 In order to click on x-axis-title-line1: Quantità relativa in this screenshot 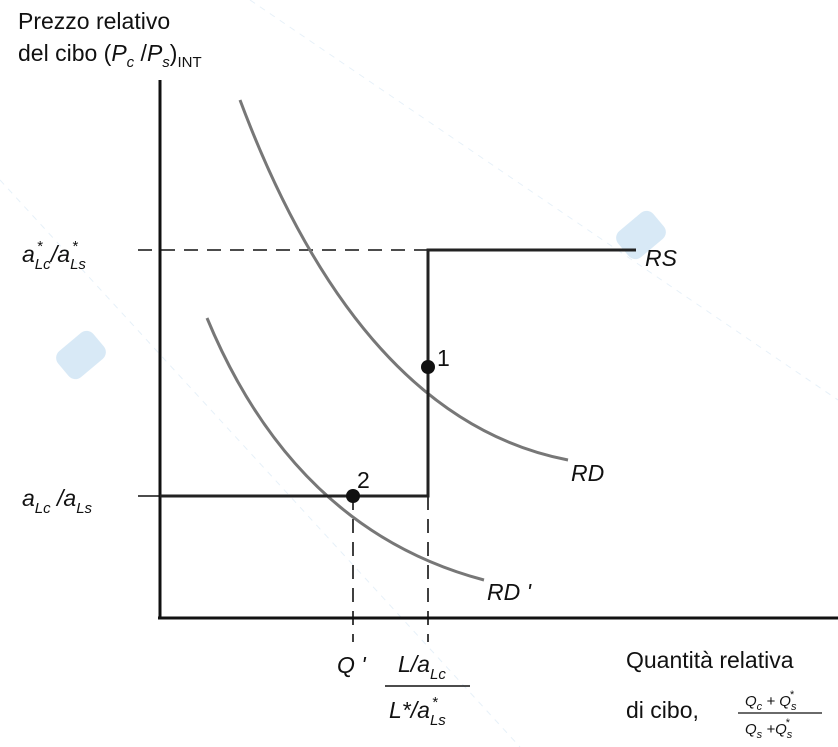, I will do `click(710, 660)`.